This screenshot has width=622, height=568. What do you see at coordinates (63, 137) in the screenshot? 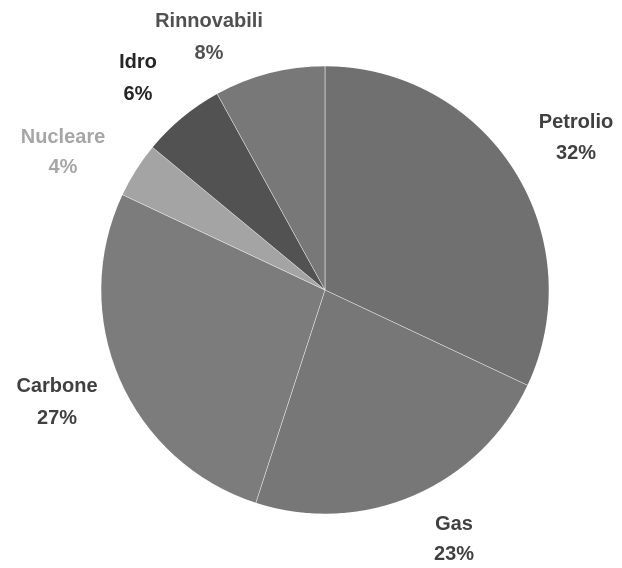
I see `slice-label-nucleare: Nucleare` at bounding box center [63, 137].